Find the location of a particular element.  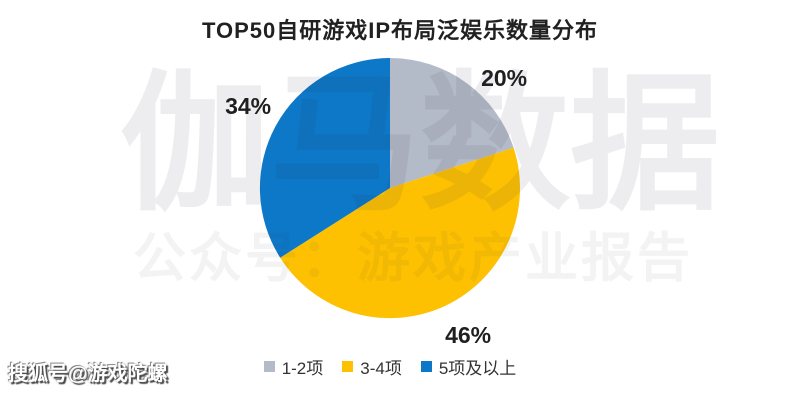

source-badge: 搜狐号@游戏陀螺 is located at coordinates (88, 374).